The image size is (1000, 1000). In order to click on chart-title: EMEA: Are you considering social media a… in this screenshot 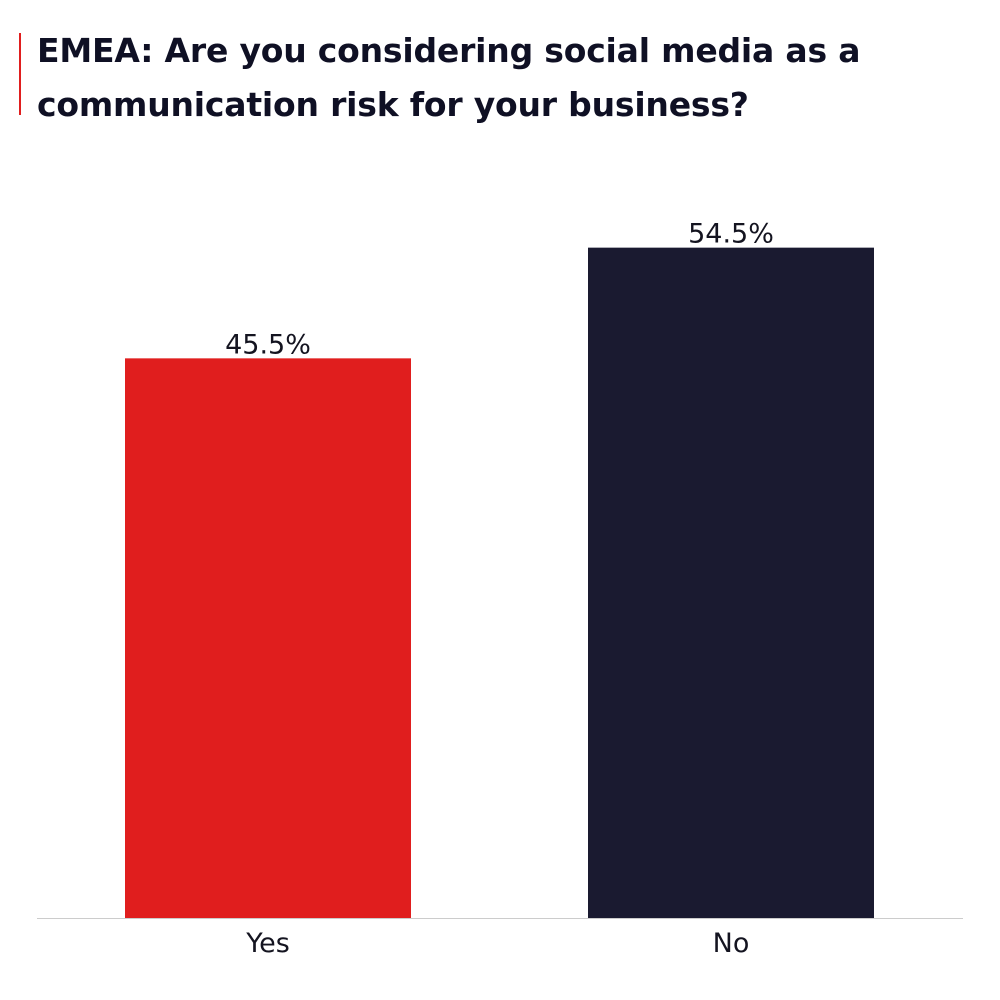, I will do `click(449, 77)`.